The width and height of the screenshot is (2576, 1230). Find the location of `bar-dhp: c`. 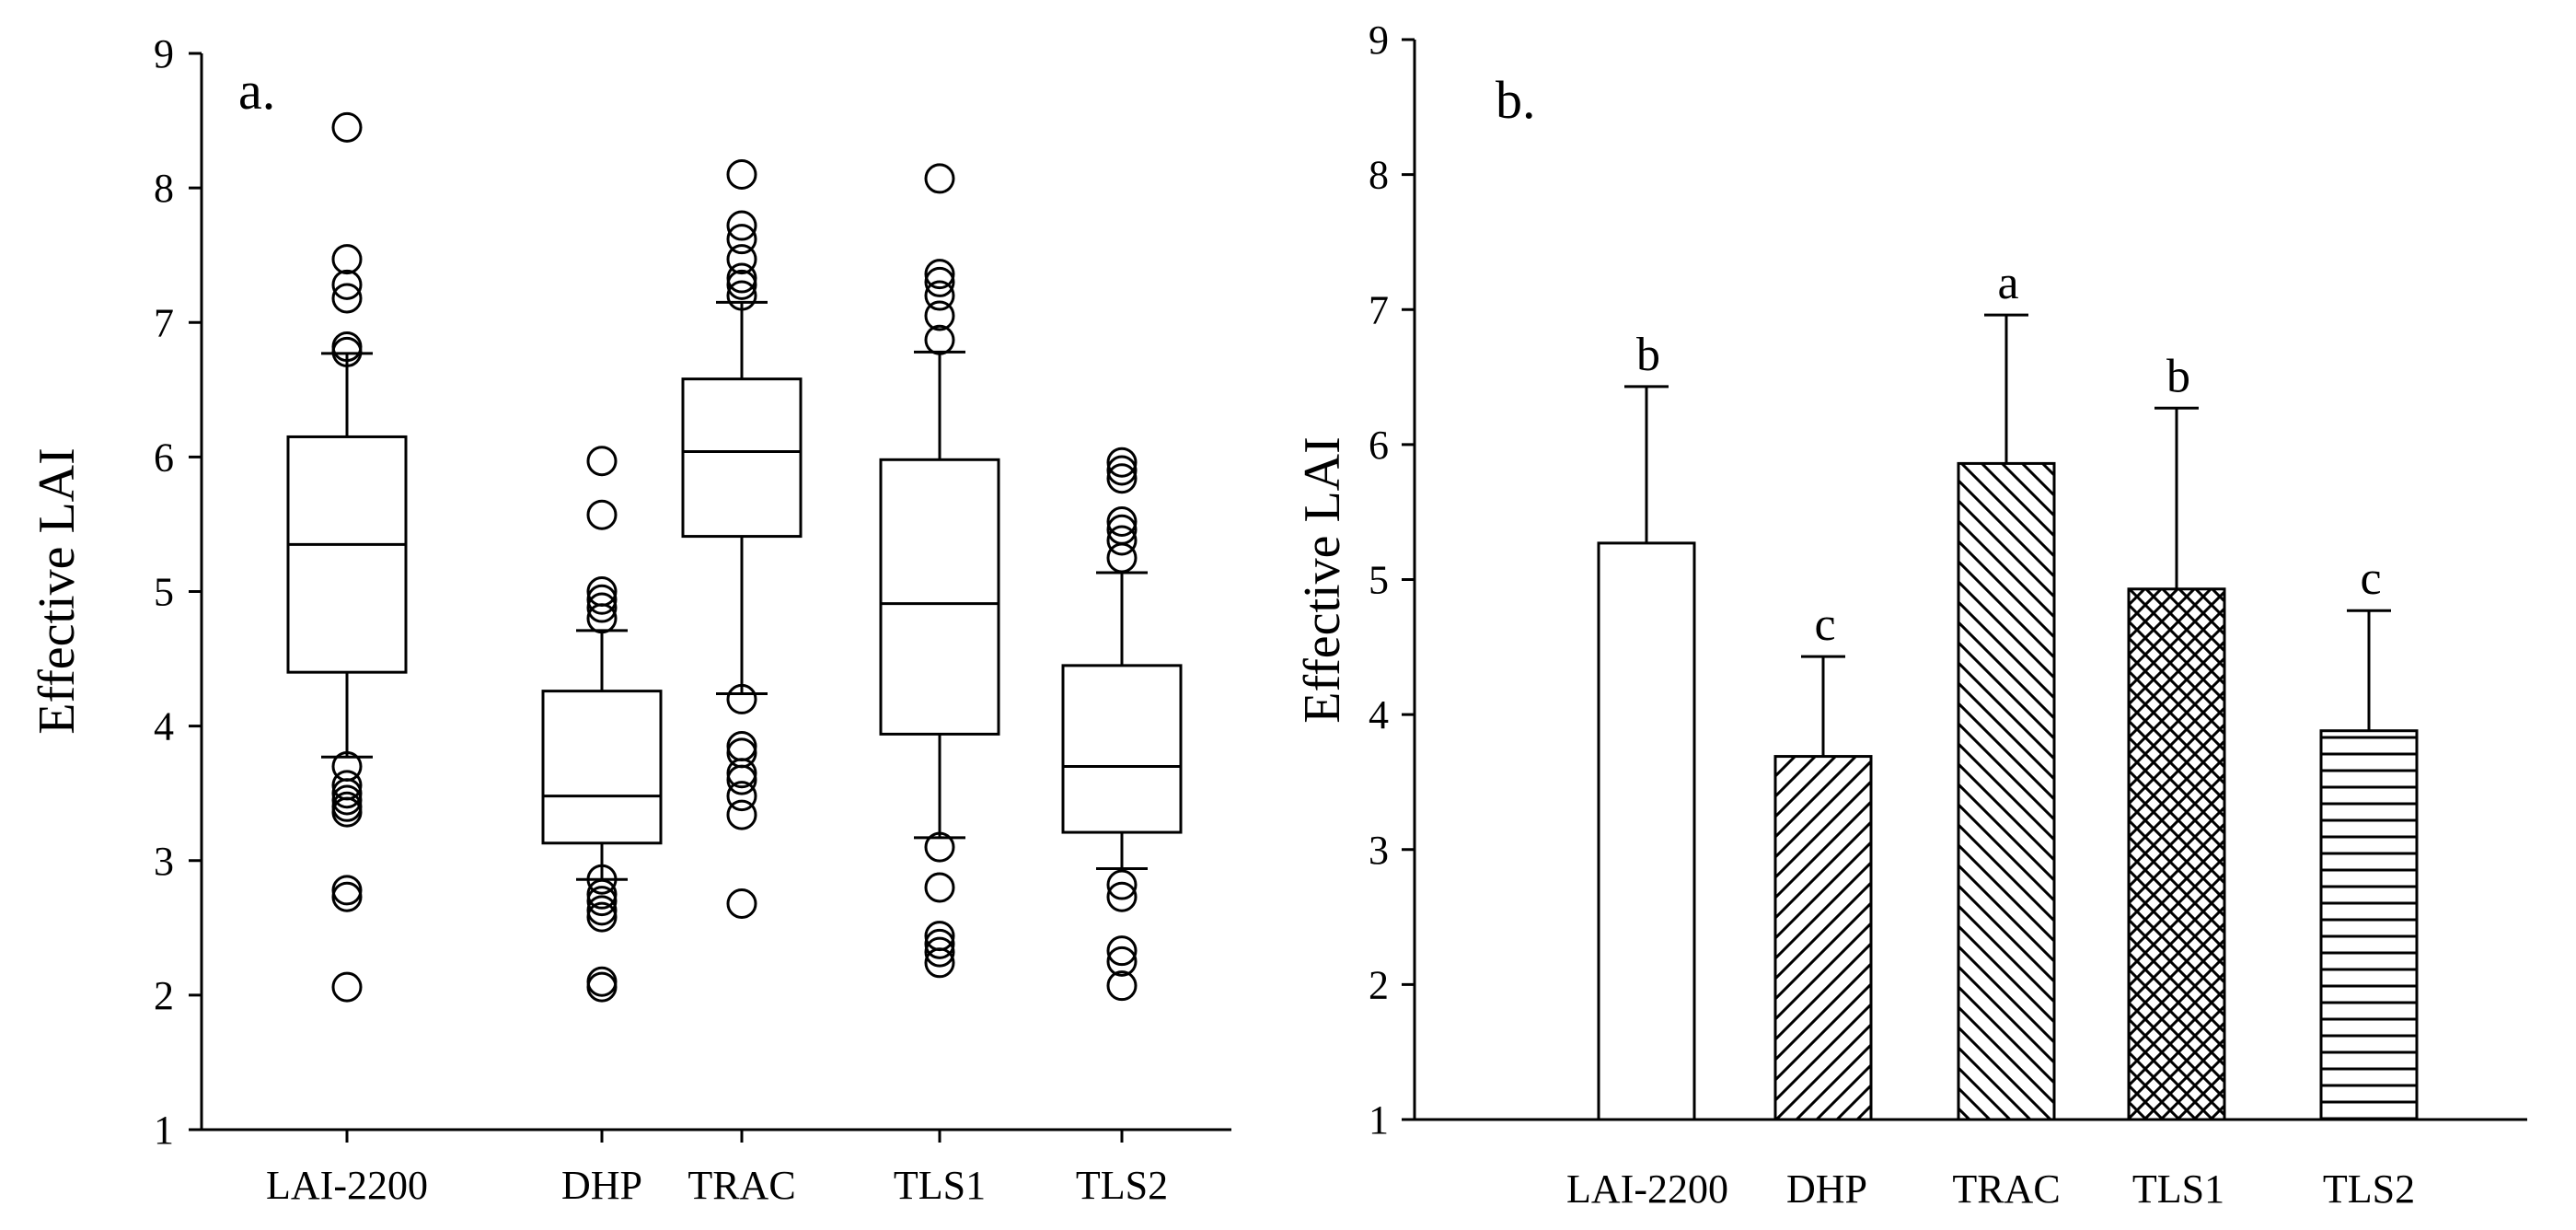

bar-dhp: c is located at coordinates (1823, 859).